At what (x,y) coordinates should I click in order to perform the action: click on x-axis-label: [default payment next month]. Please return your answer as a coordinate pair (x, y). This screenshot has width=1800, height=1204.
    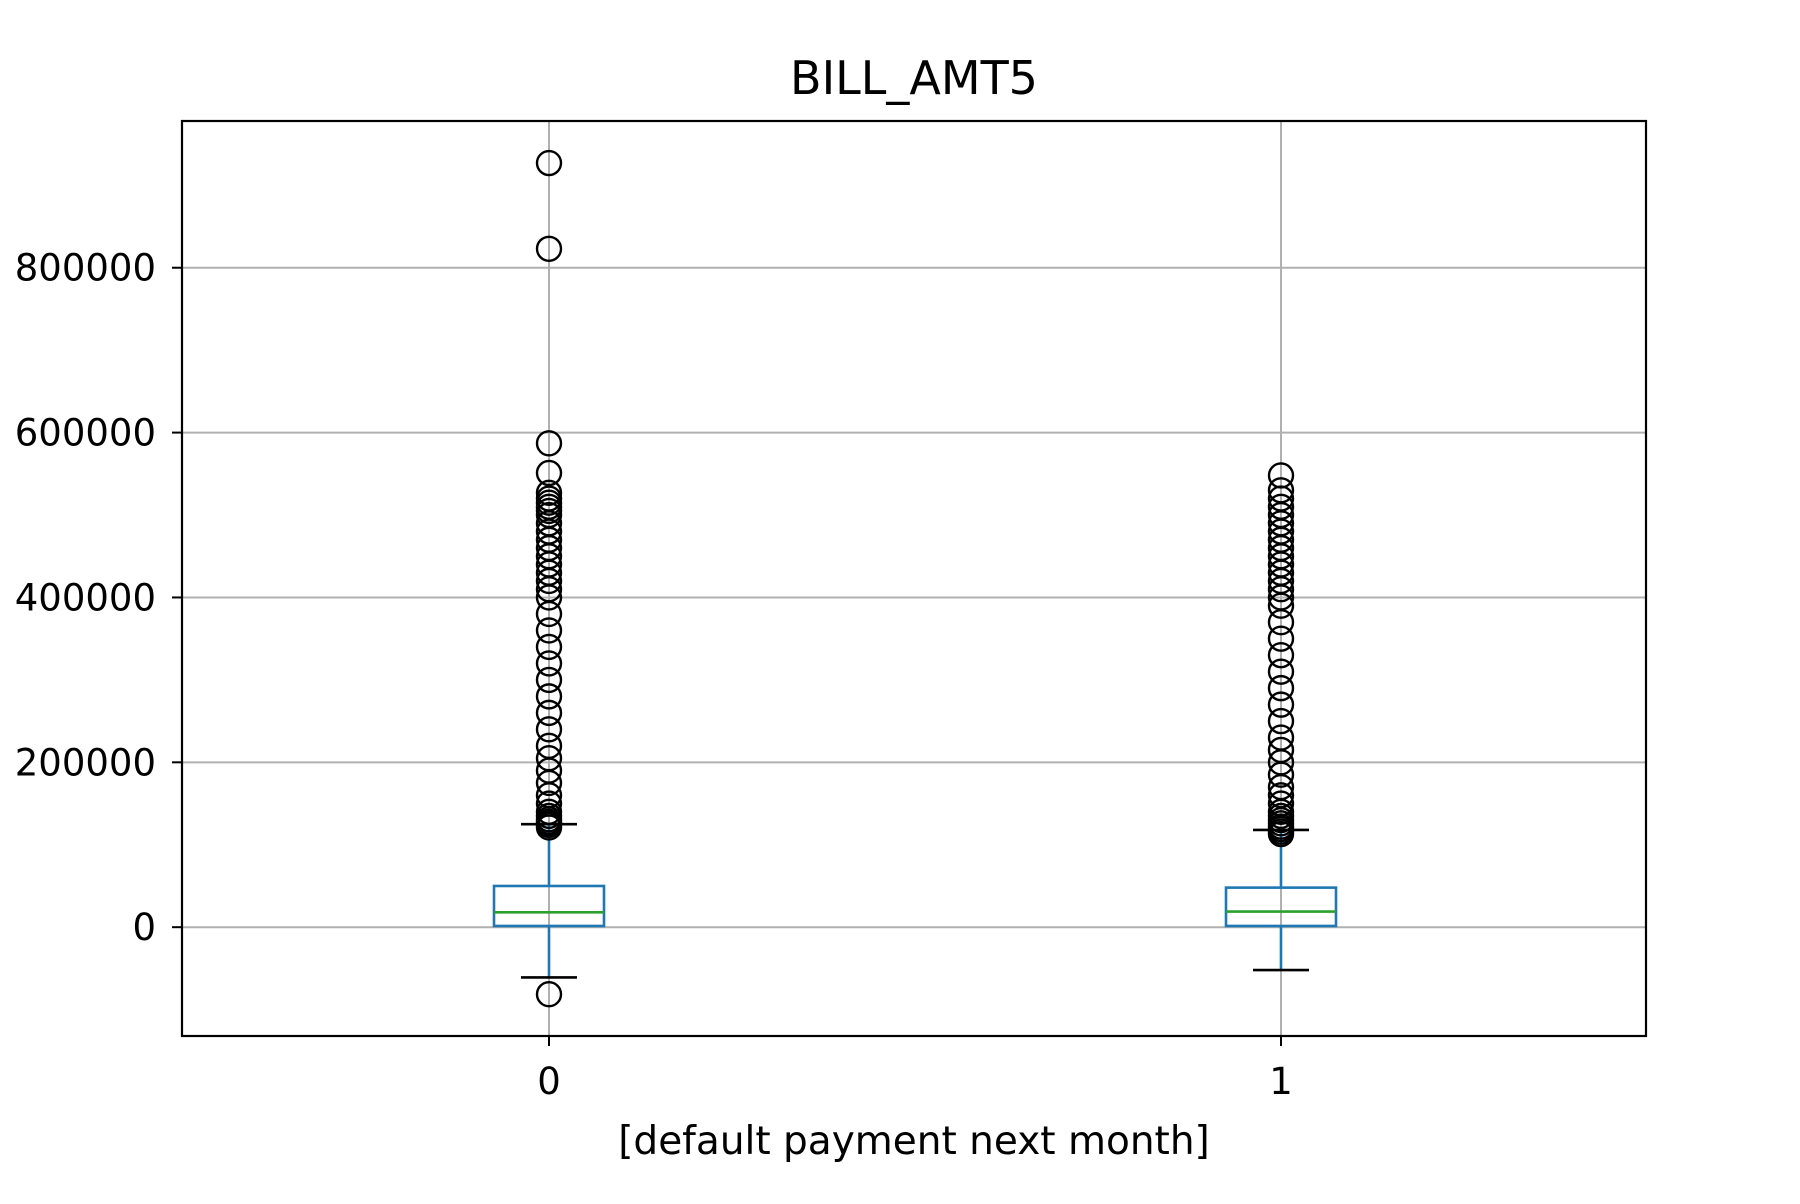
    Looking at the image, I should click on (914, 1141).